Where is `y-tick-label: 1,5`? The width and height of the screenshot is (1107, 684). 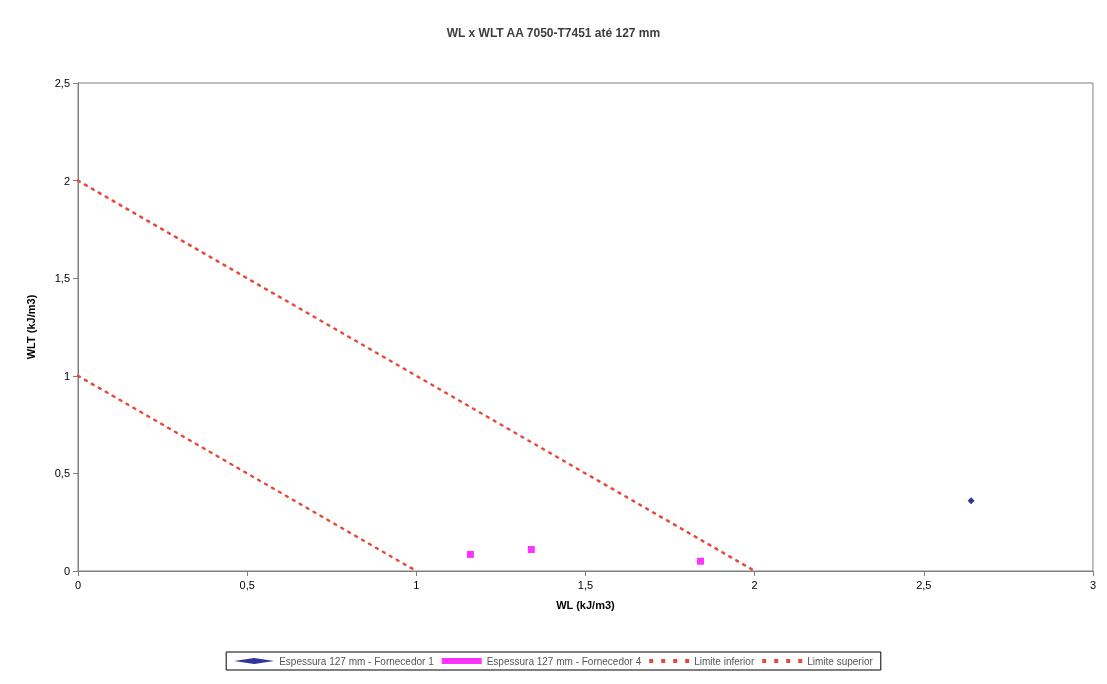
y-tick-label: 1,5 is located at coordinates (62, 278).